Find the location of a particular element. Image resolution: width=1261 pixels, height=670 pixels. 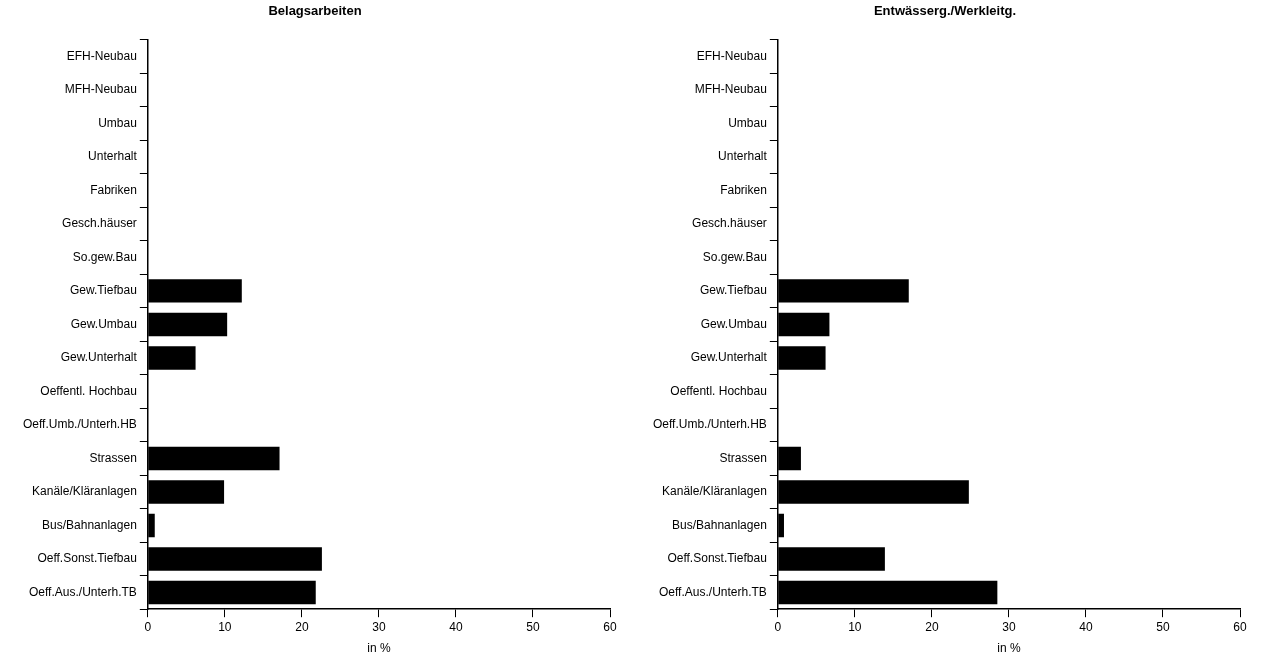

chart-title: Belagsarbeiten is located at coordinates (315, 11).